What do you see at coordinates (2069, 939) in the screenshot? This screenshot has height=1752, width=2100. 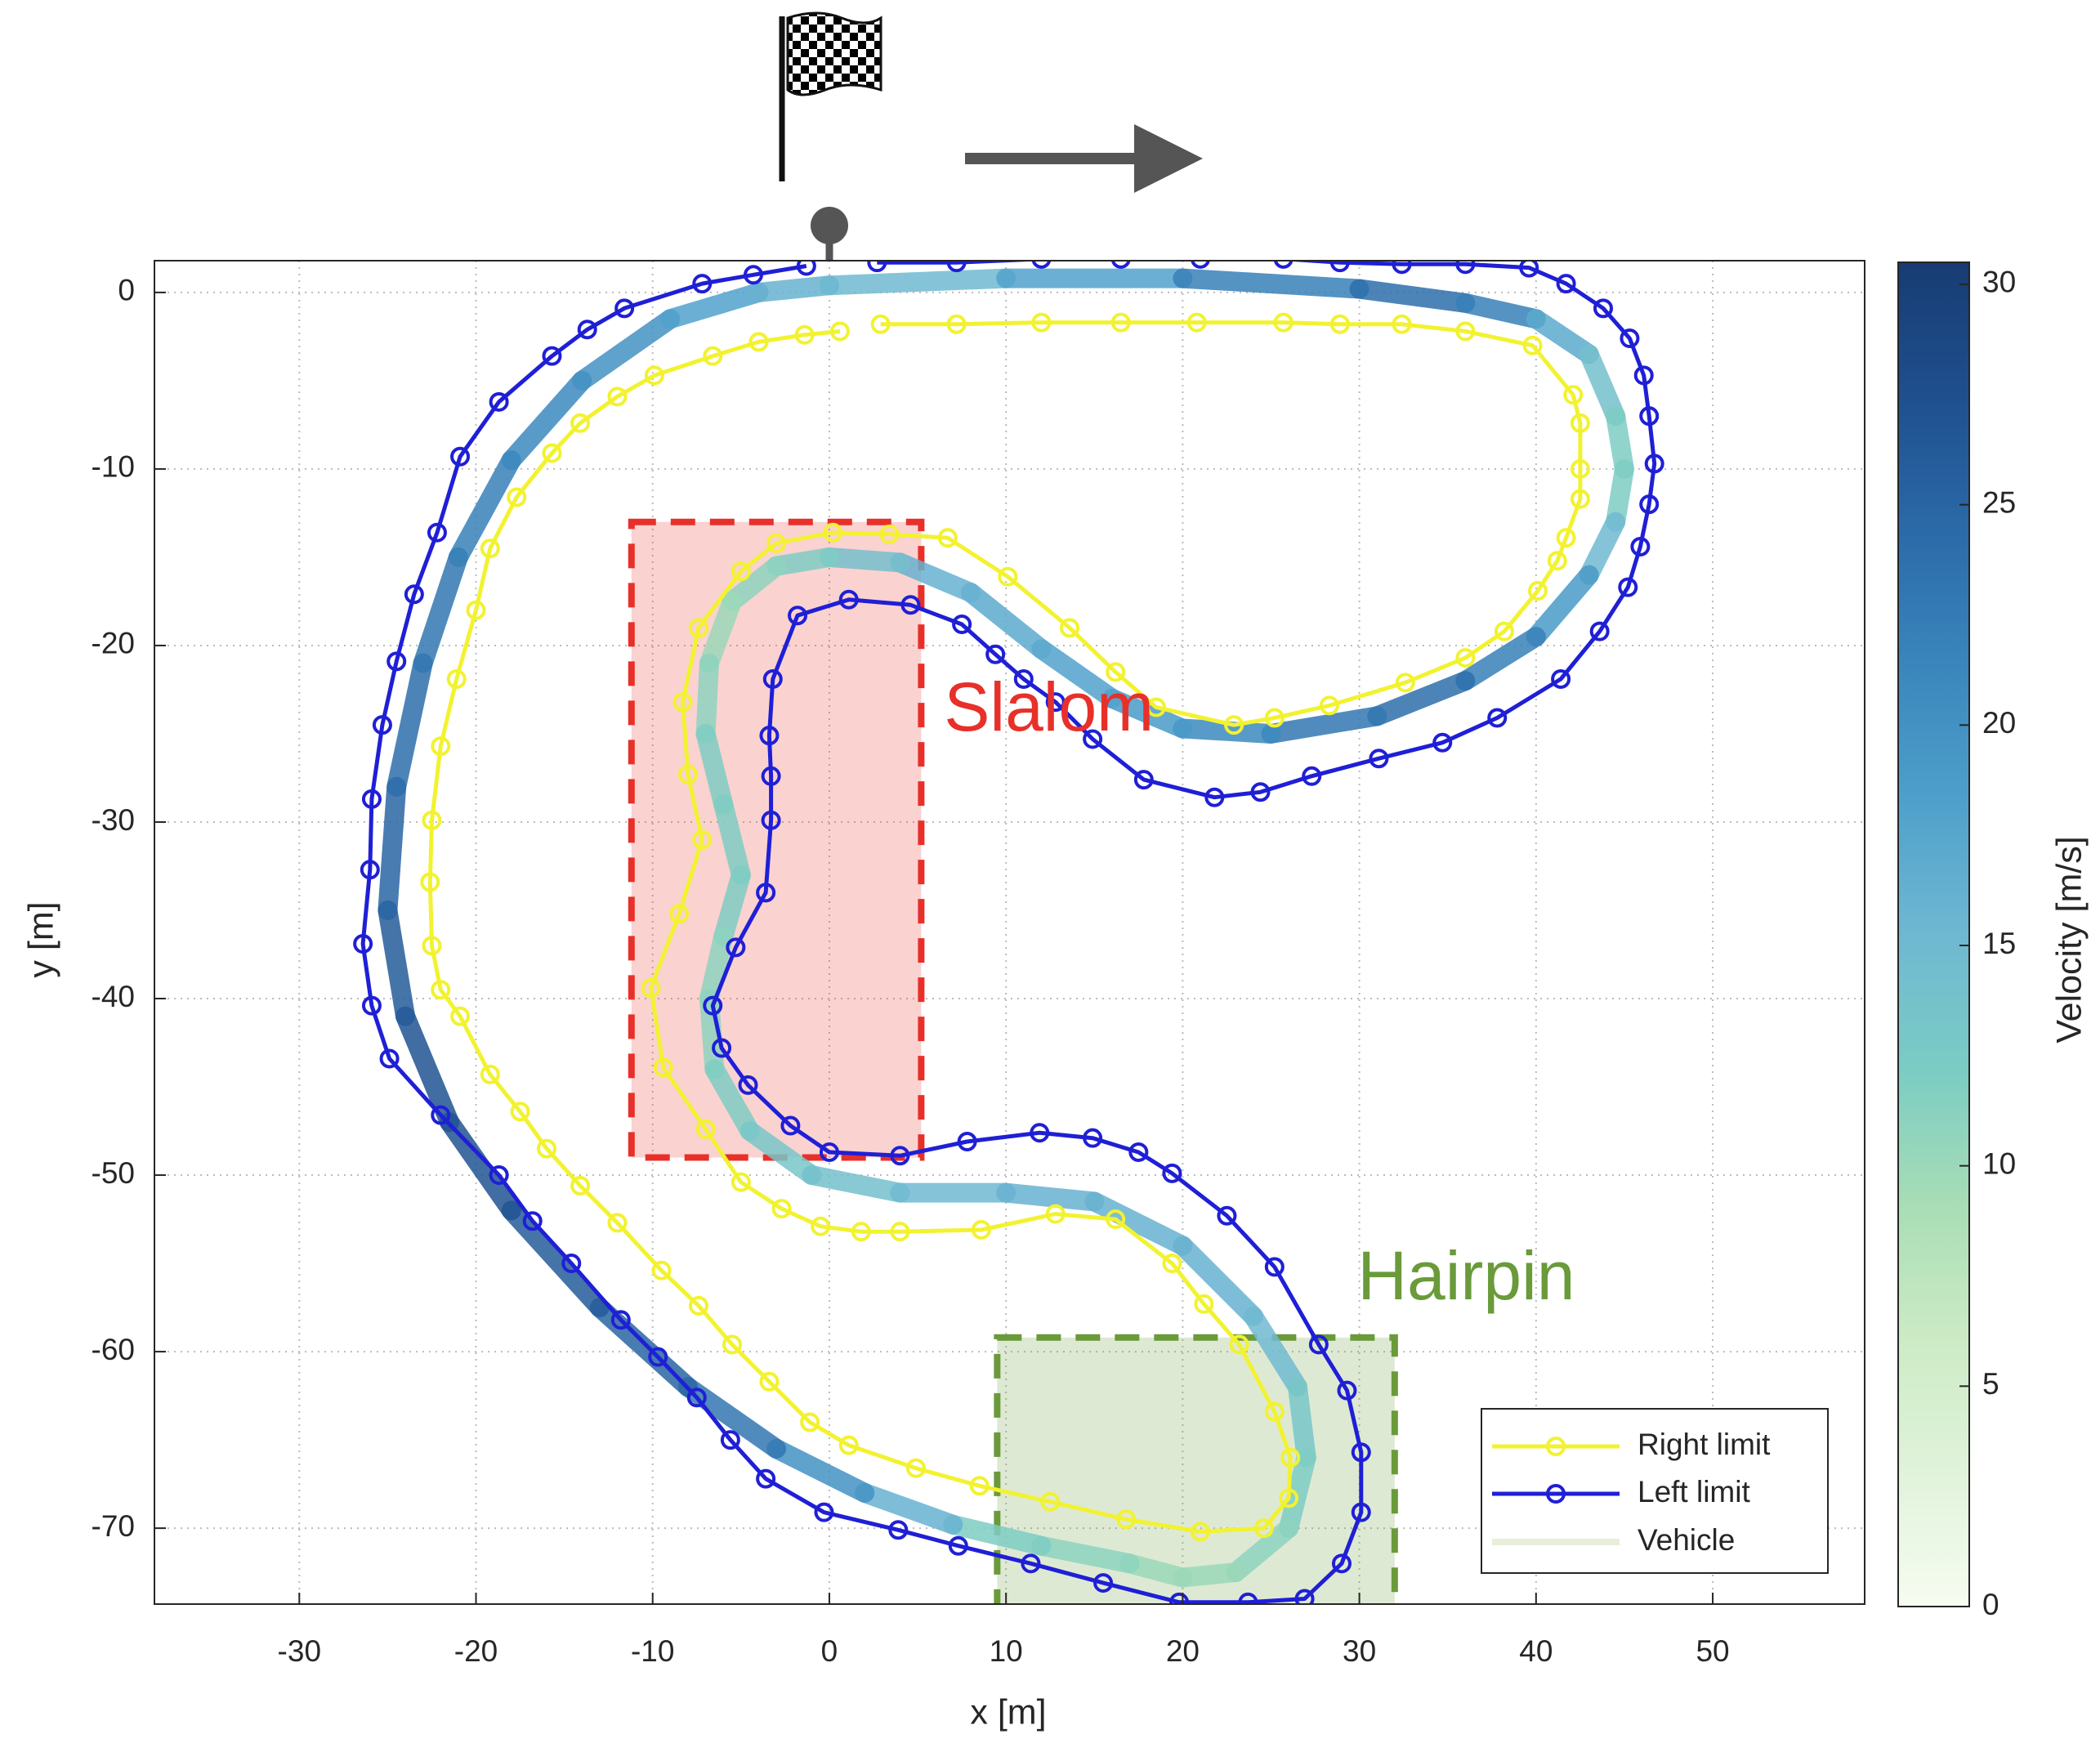 I see `colorbar-label: Velocity [m/s]` at bounding box center [2069, 939].